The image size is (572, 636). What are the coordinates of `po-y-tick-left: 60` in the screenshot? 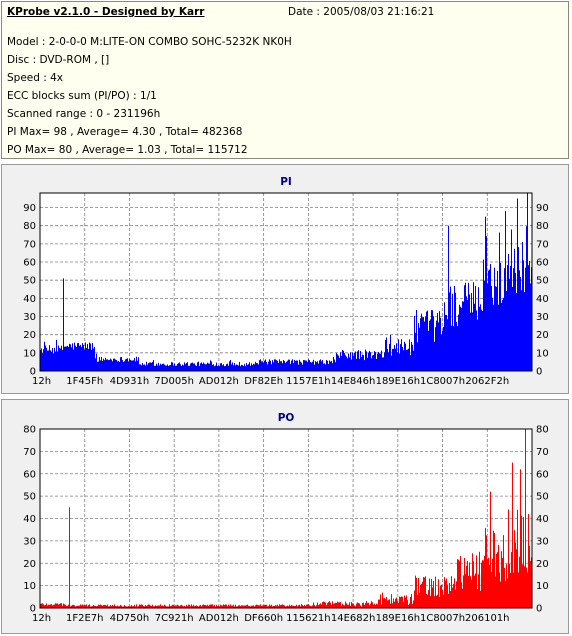 It's located at (29, 474).